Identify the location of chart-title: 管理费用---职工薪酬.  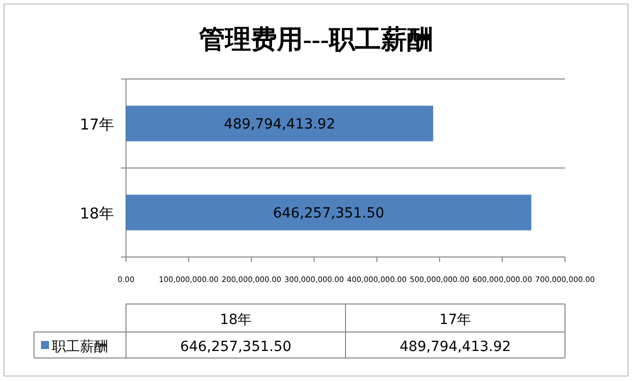
(315, 39).